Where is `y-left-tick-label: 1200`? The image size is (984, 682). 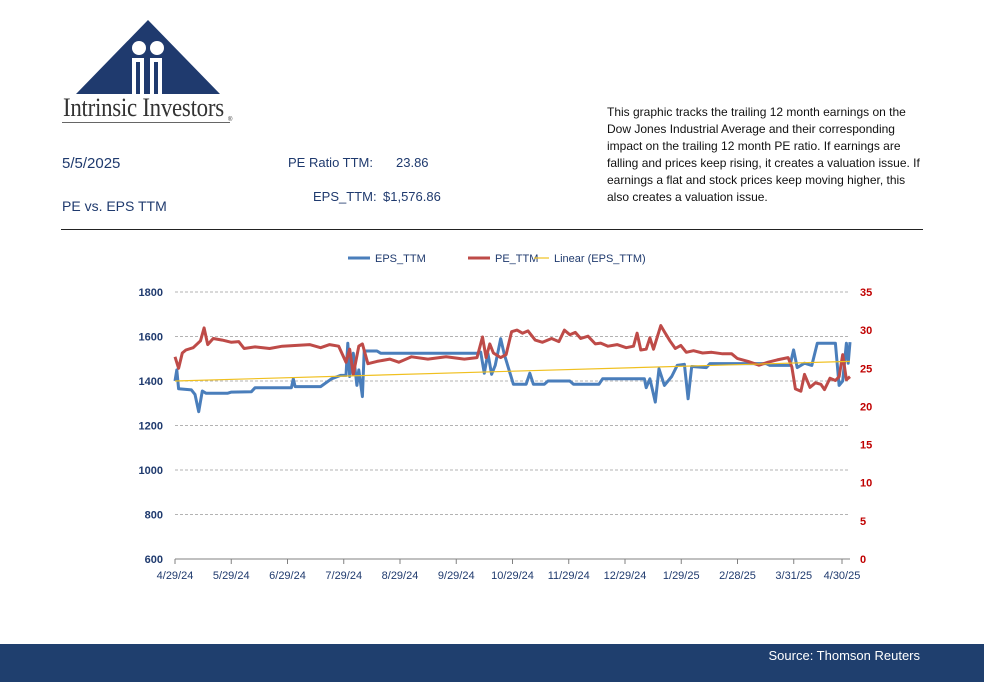
y-left-tick-label: 1200 is located at coordinates (151, 427).